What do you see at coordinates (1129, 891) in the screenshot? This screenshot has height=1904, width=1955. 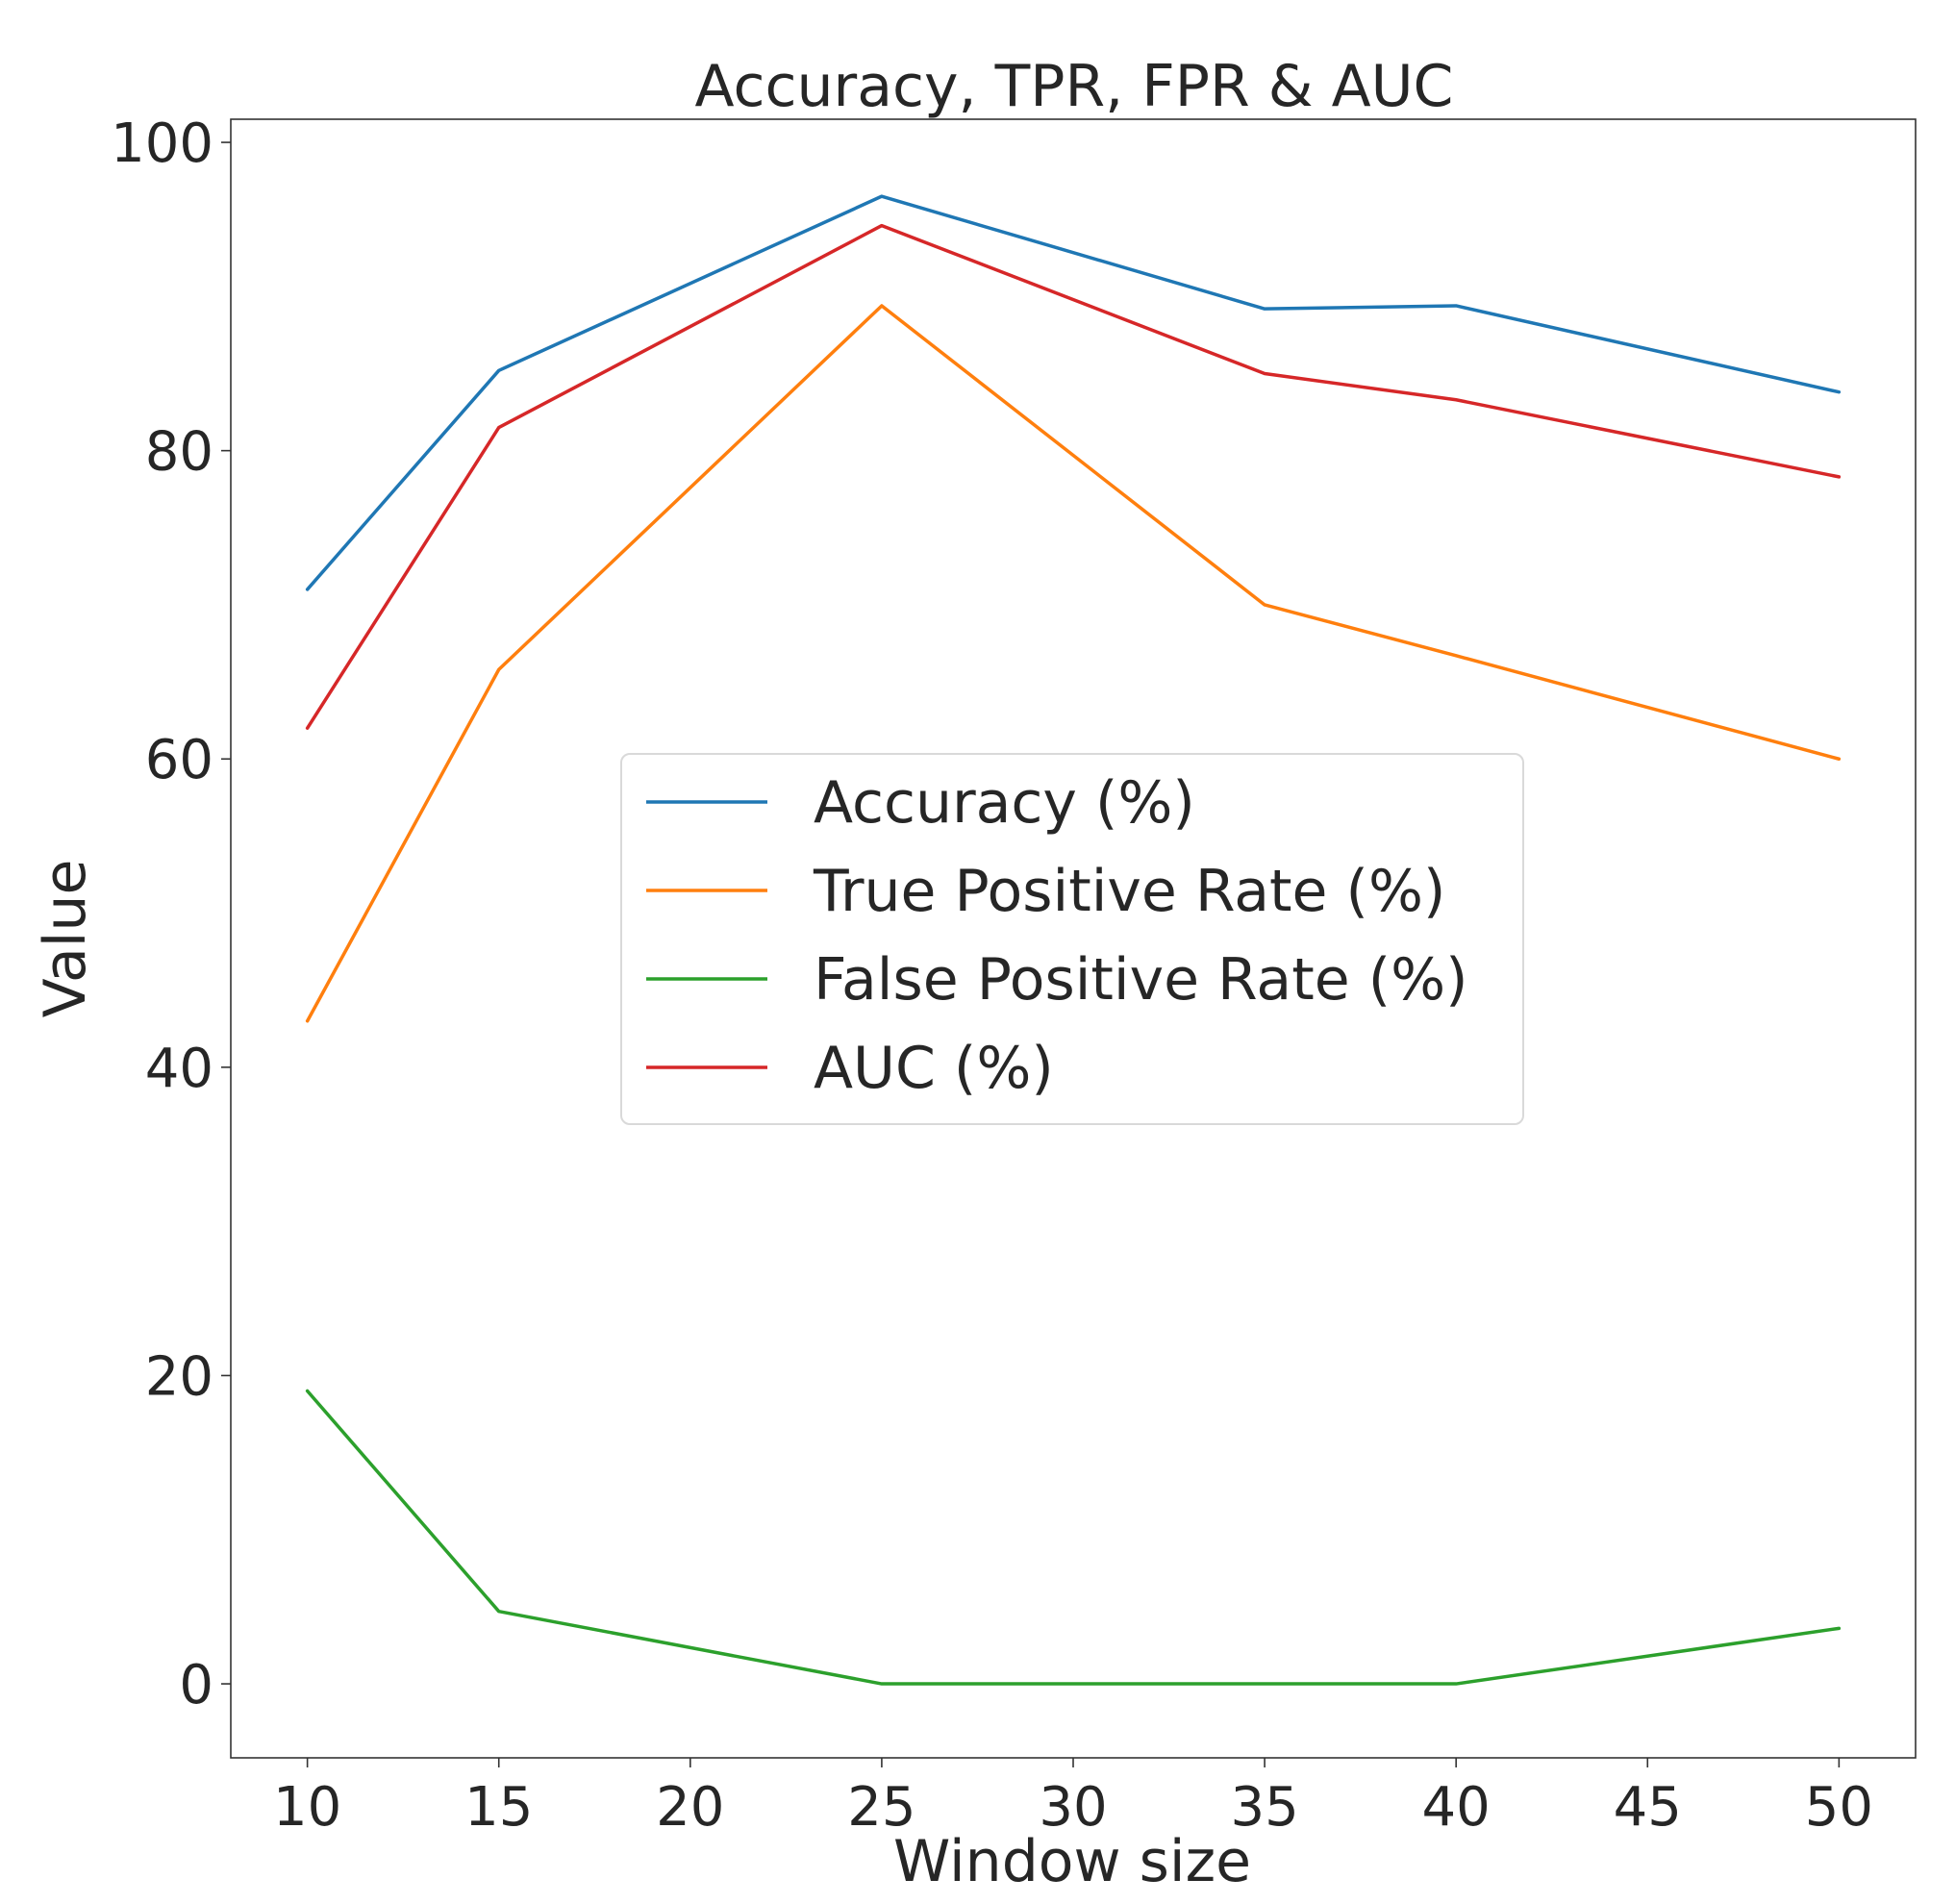 I see `legend-label-true-positive-rate: True Positive Rate (%)` at bounding box center [1129, 891].